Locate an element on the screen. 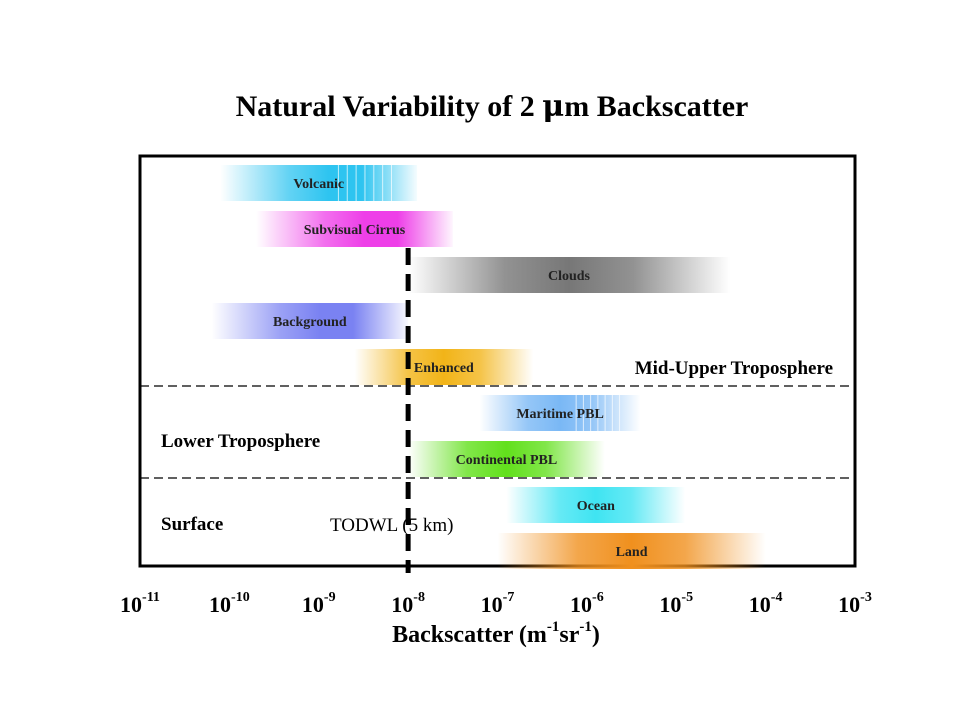 The image size is (960, 720). band-label: Continental PBL is located at coordinates (507, 460).